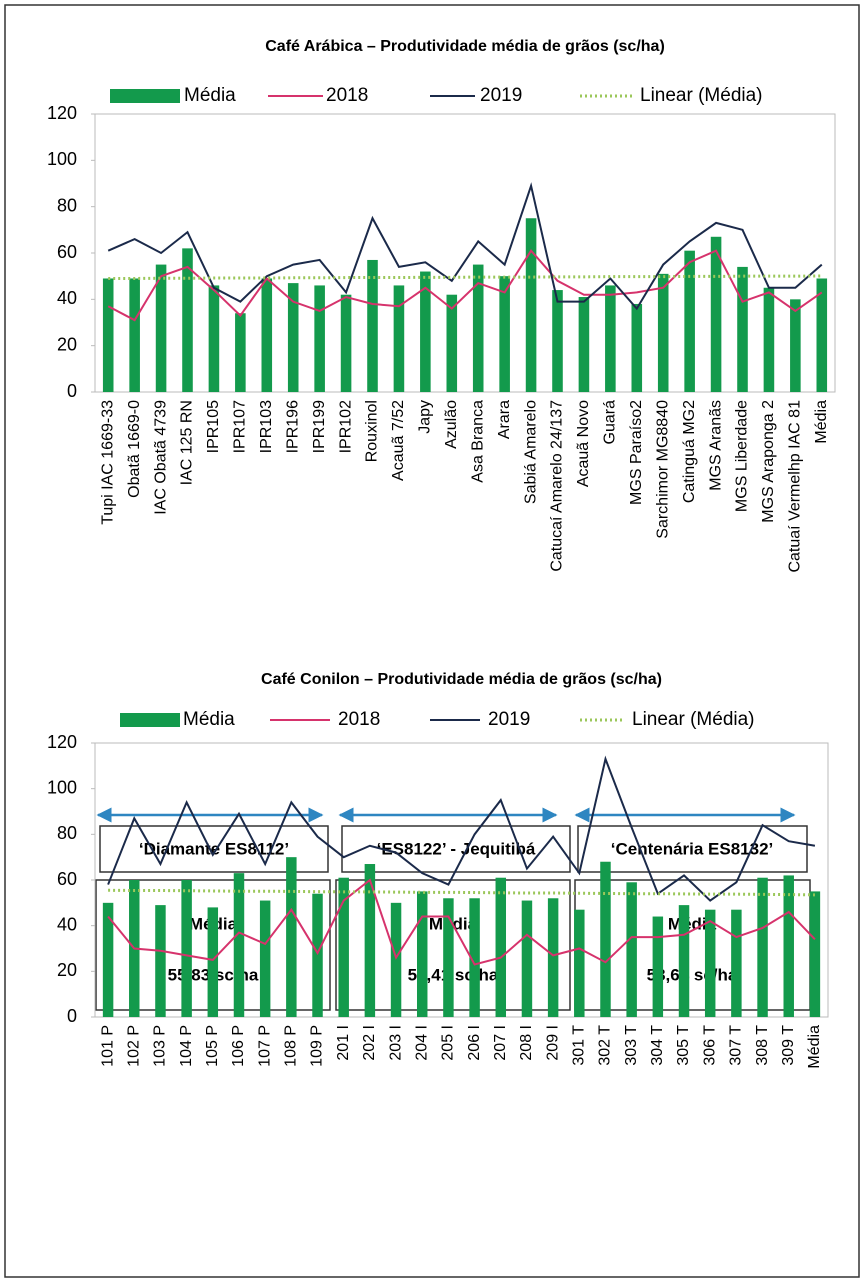 This screenshot has width=864, height=1288. What do you see at coordinates (501, 95) in the screenshot?
I see `legend-label: 2019` at bounding box center [501, 95].